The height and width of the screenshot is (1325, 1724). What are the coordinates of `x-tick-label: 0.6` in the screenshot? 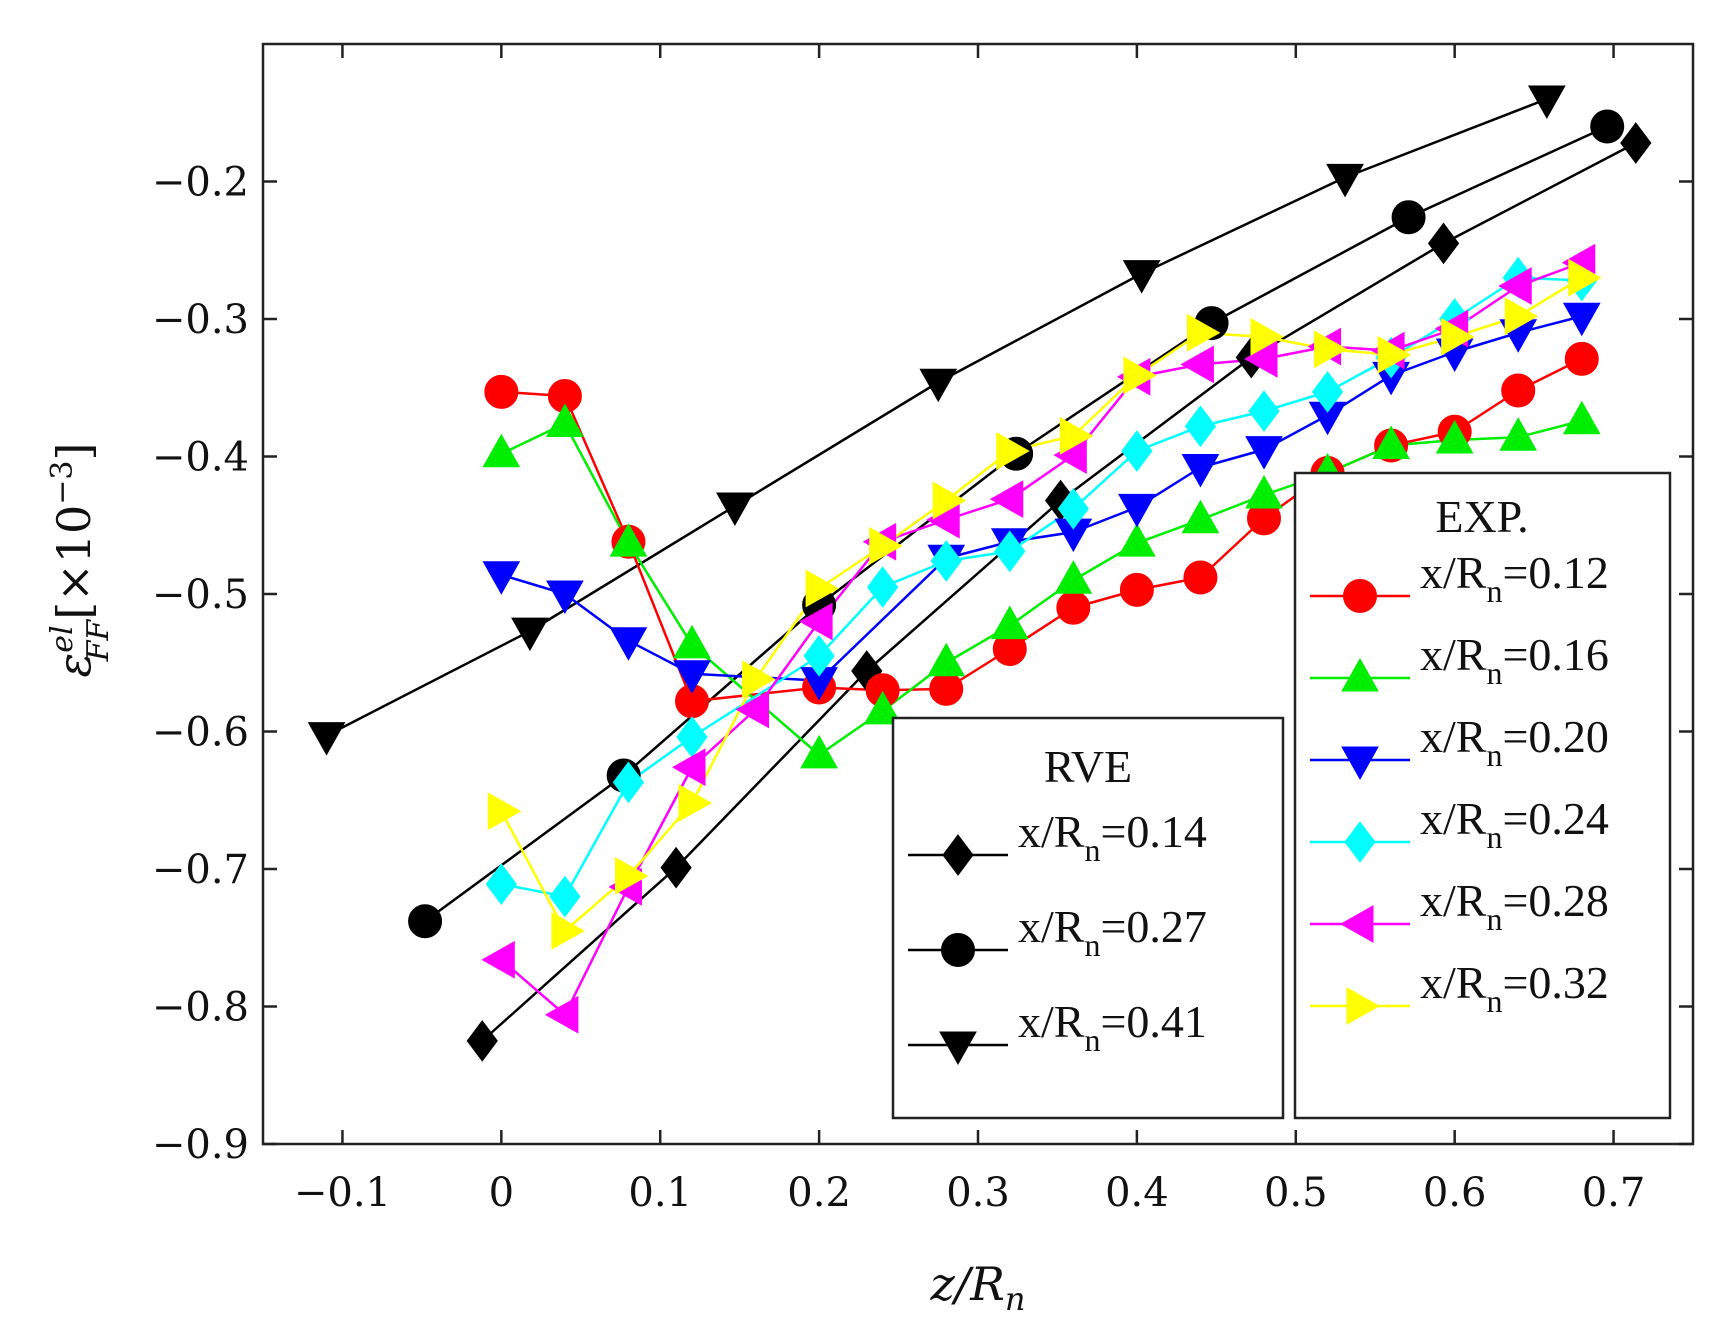 It's located at (1455, 1193).